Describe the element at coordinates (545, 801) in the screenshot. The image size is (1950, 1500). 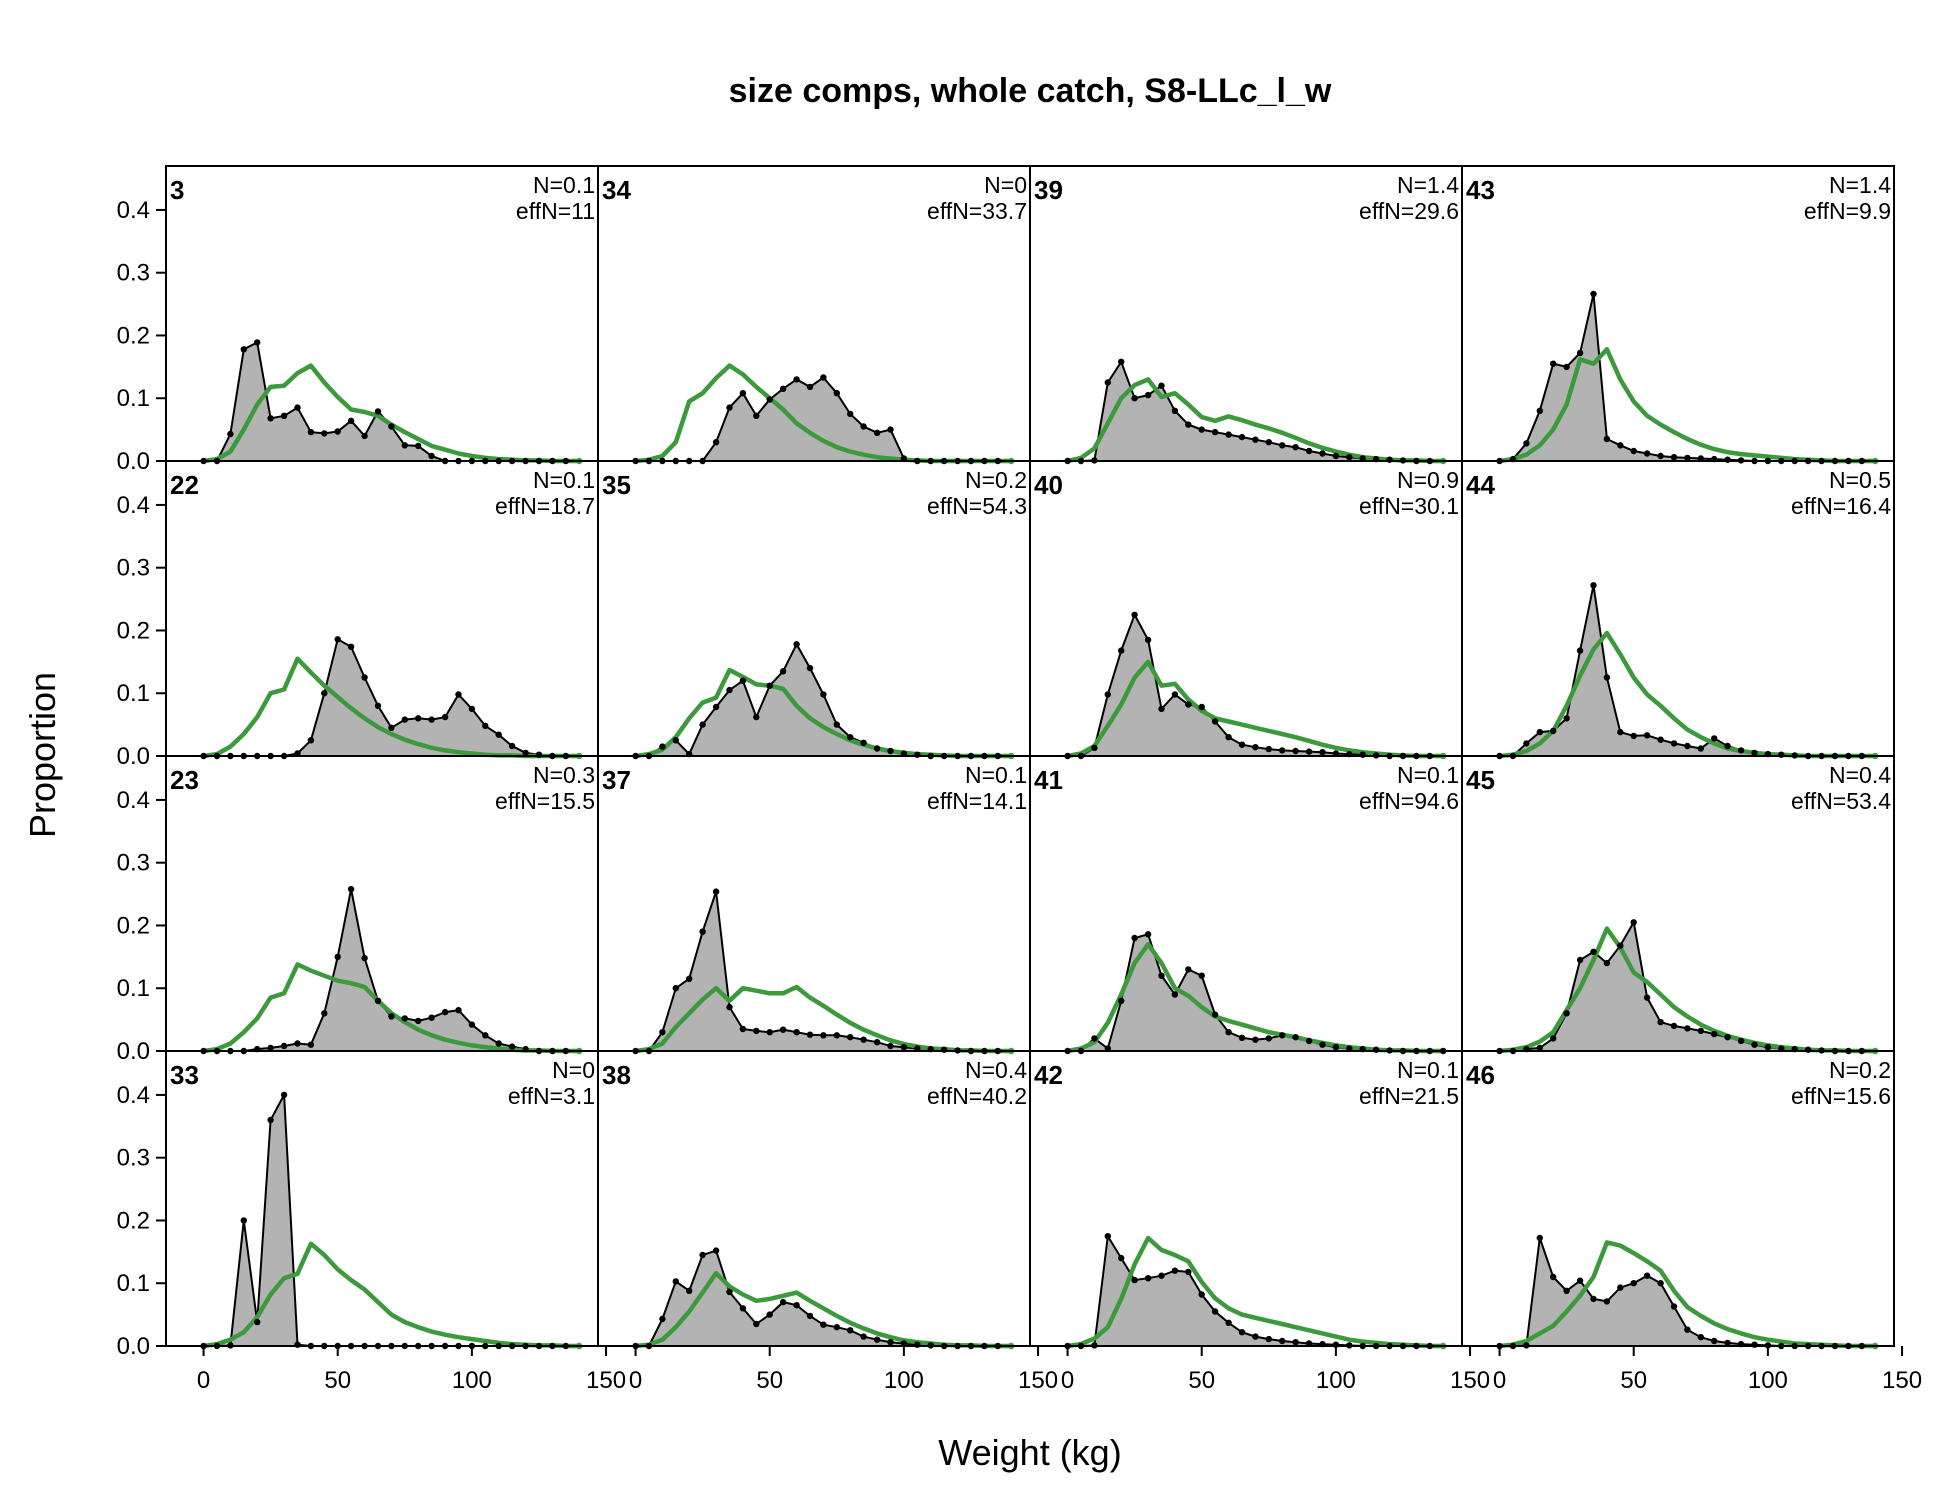
I see `panel-effn-label: effN=15.5` at that location.